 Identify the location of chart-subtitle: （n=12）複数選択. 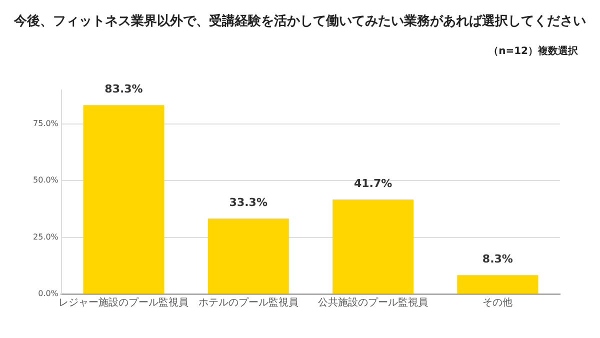
(533, 51).